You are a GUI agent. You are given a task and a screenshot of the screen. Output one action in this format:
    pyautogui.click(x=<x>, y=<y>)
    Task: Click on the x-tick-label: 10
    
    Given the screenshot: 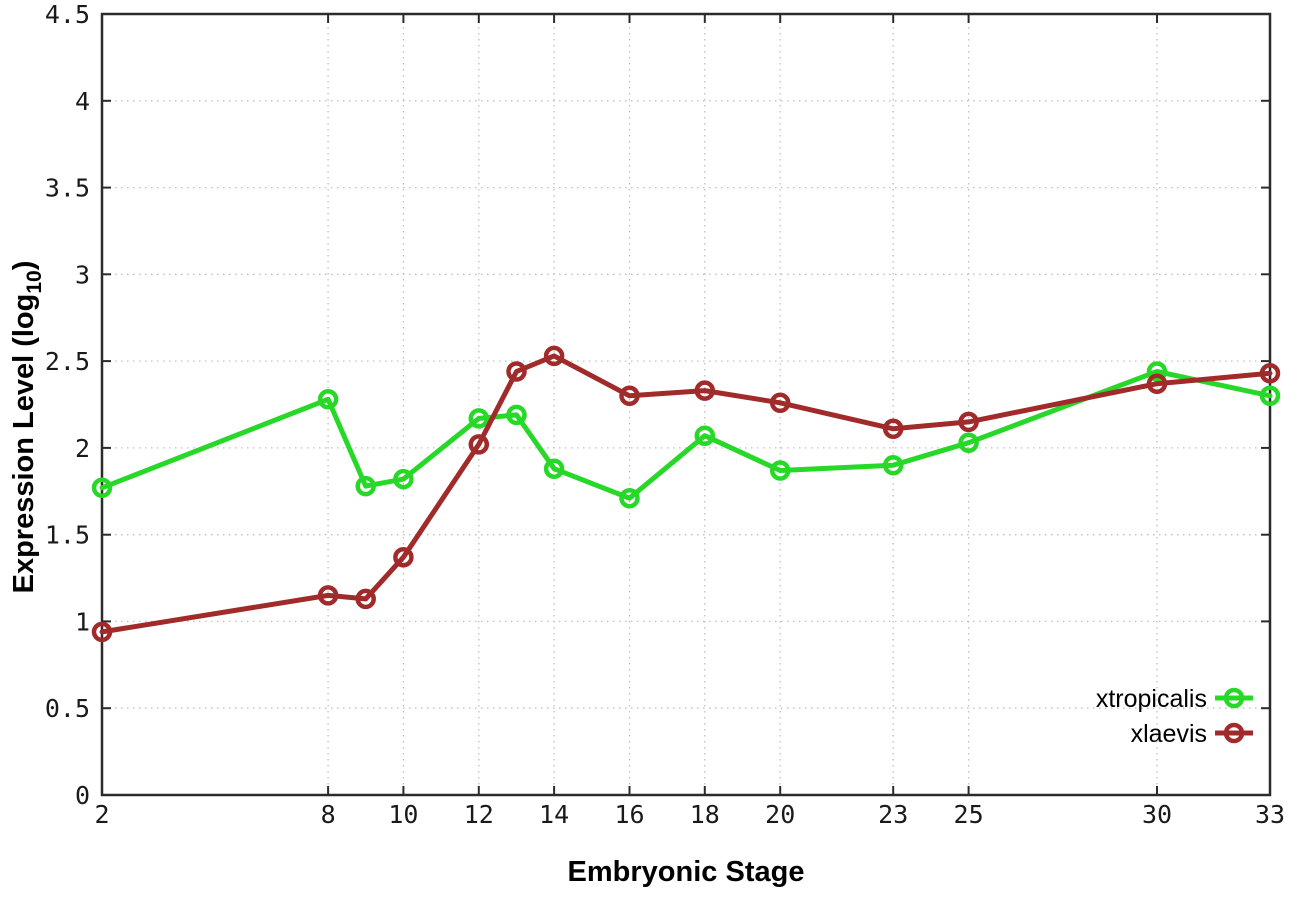 What is the action you would take?
    pyautogui.click(x=403, y=814)
    